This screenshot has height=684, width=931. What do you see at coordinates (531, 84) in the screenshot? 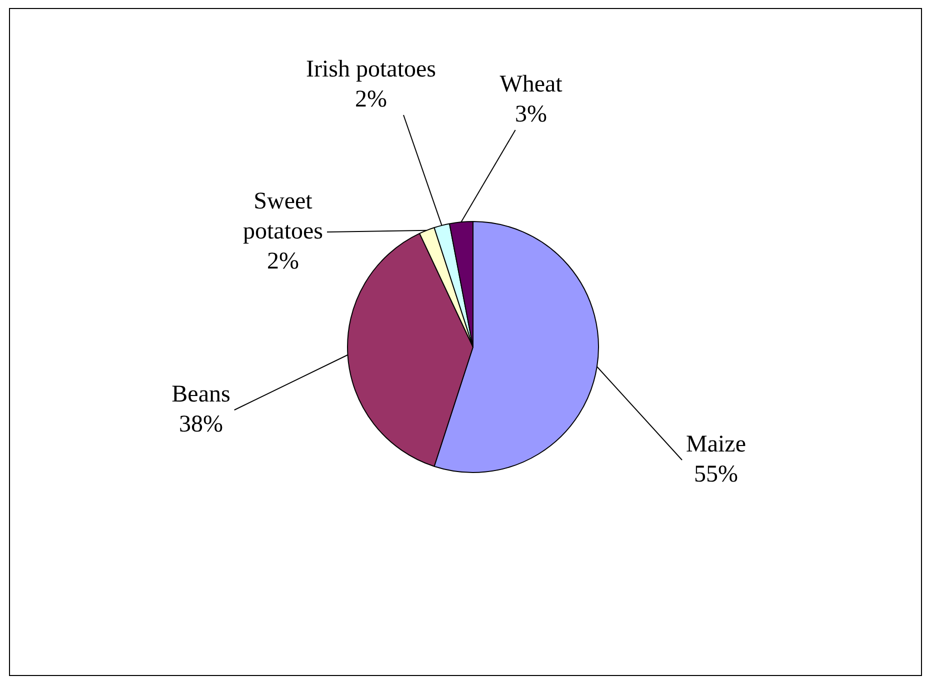
I see `slice-label: Wheat` at bounding box center [531, 84].